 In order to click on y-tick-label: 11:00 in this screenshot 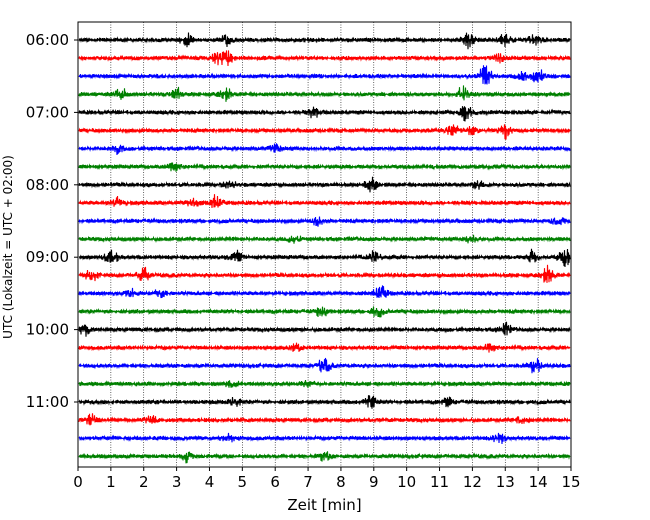, I will do `click(47, 402)`.